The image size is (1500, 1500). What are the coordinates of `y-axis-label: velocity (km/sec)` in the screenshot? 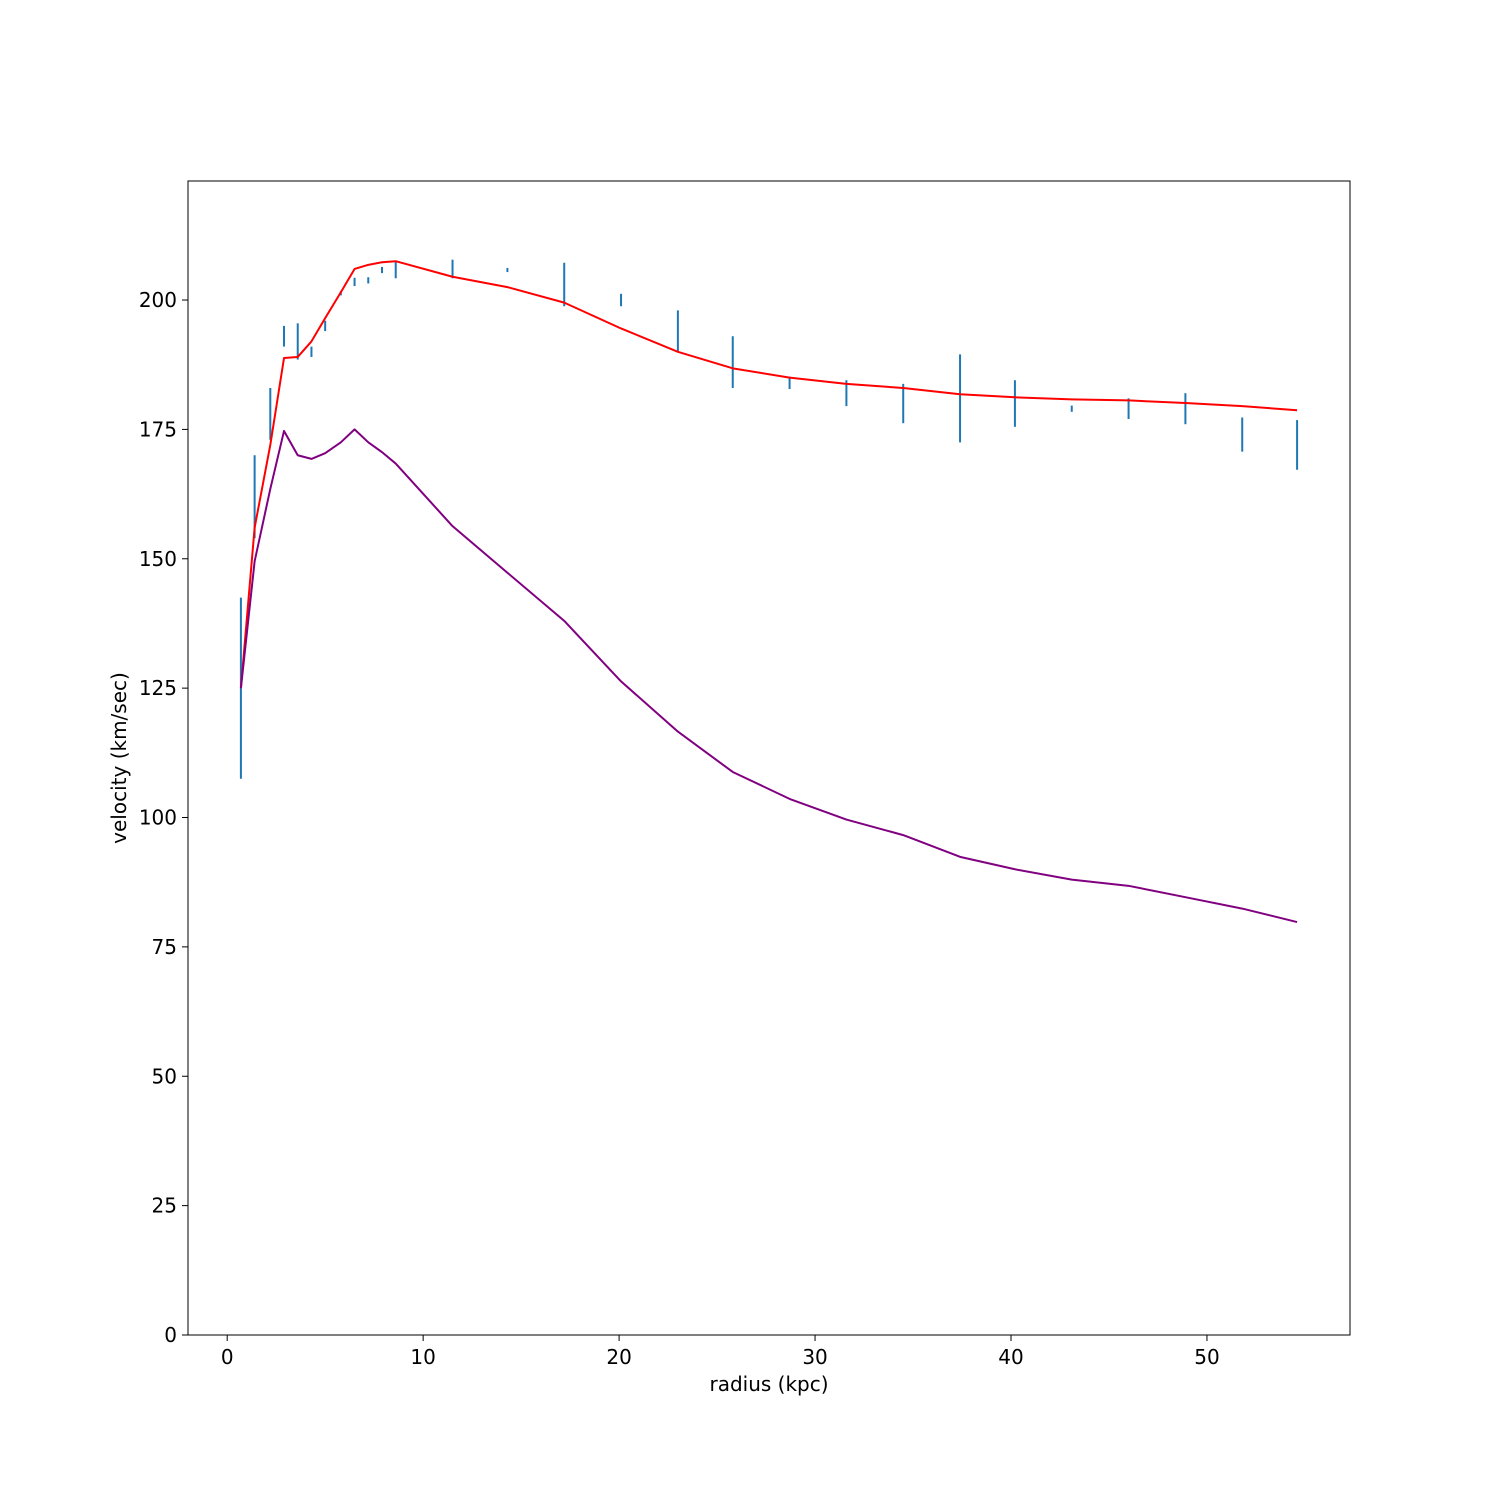 It's located at (119, 758).